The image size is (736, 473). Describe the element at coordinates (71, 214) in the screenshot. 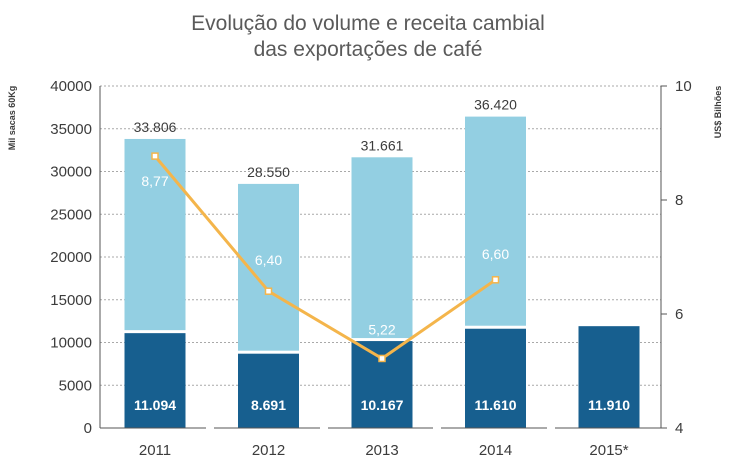

I see `y-left-tick-25000: 25000` at that location.